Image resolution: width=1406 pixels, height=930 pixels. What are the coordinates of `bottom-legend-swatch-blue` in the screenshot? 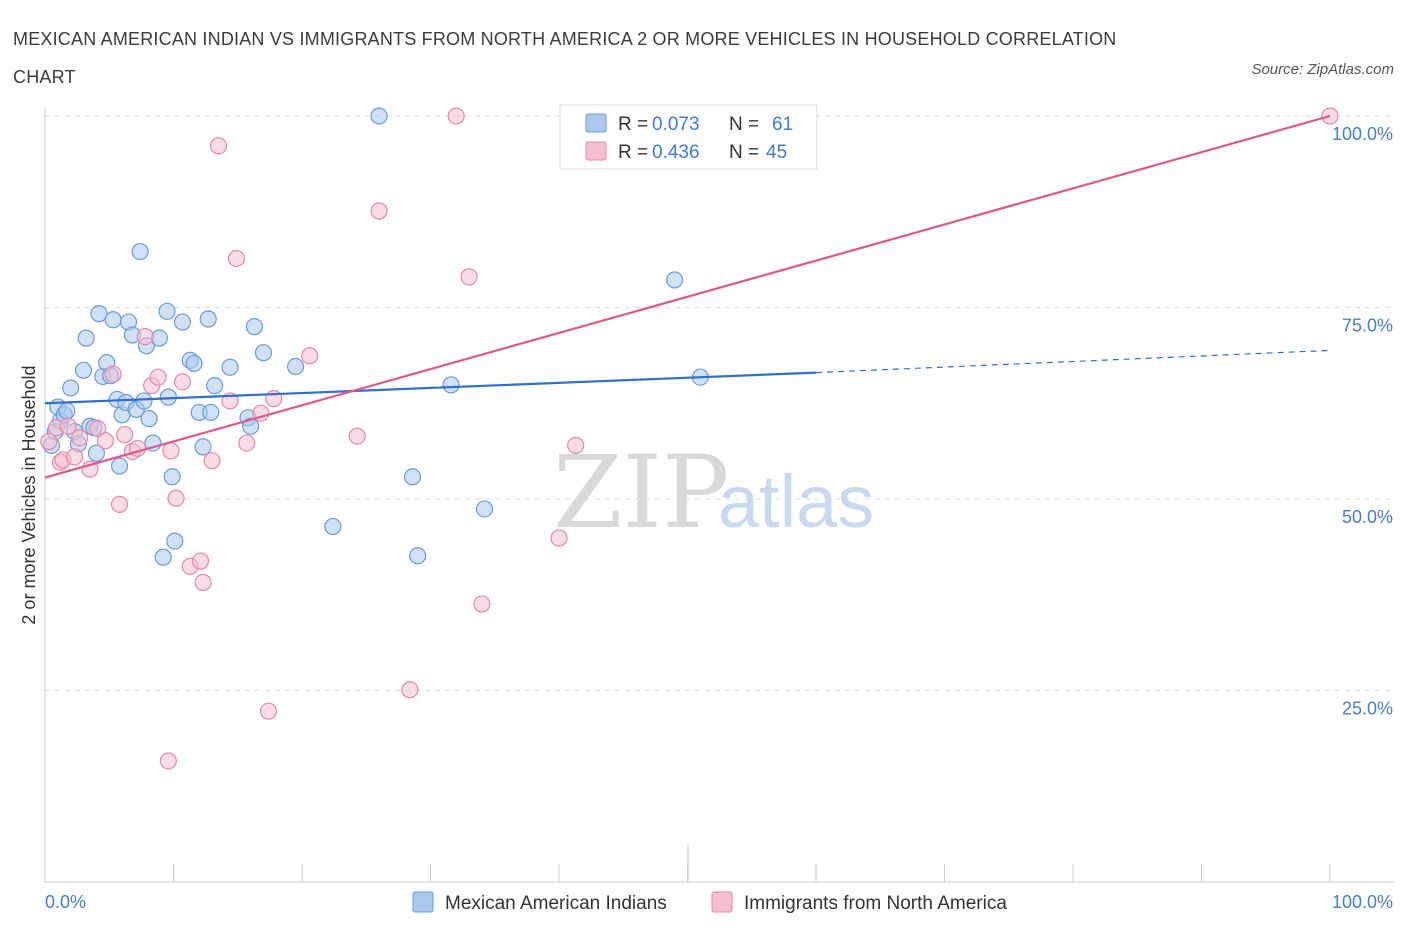 It's located at (423, 902).